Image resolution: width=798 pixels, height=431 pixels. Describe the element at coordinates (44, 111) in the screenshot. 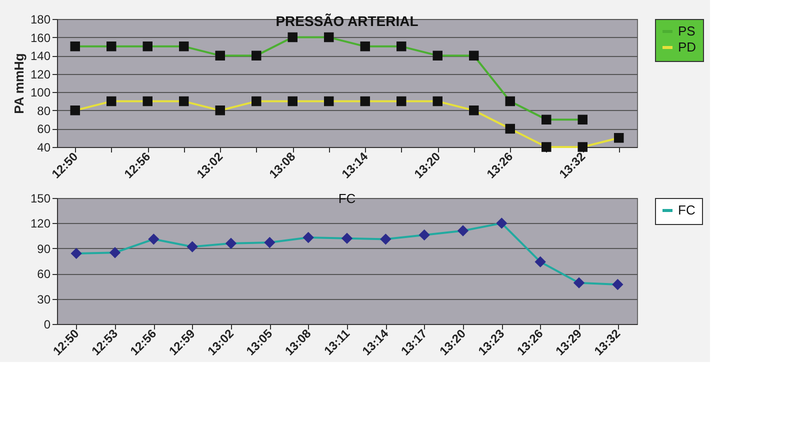

I see `y-tick-label: 80` at that location.